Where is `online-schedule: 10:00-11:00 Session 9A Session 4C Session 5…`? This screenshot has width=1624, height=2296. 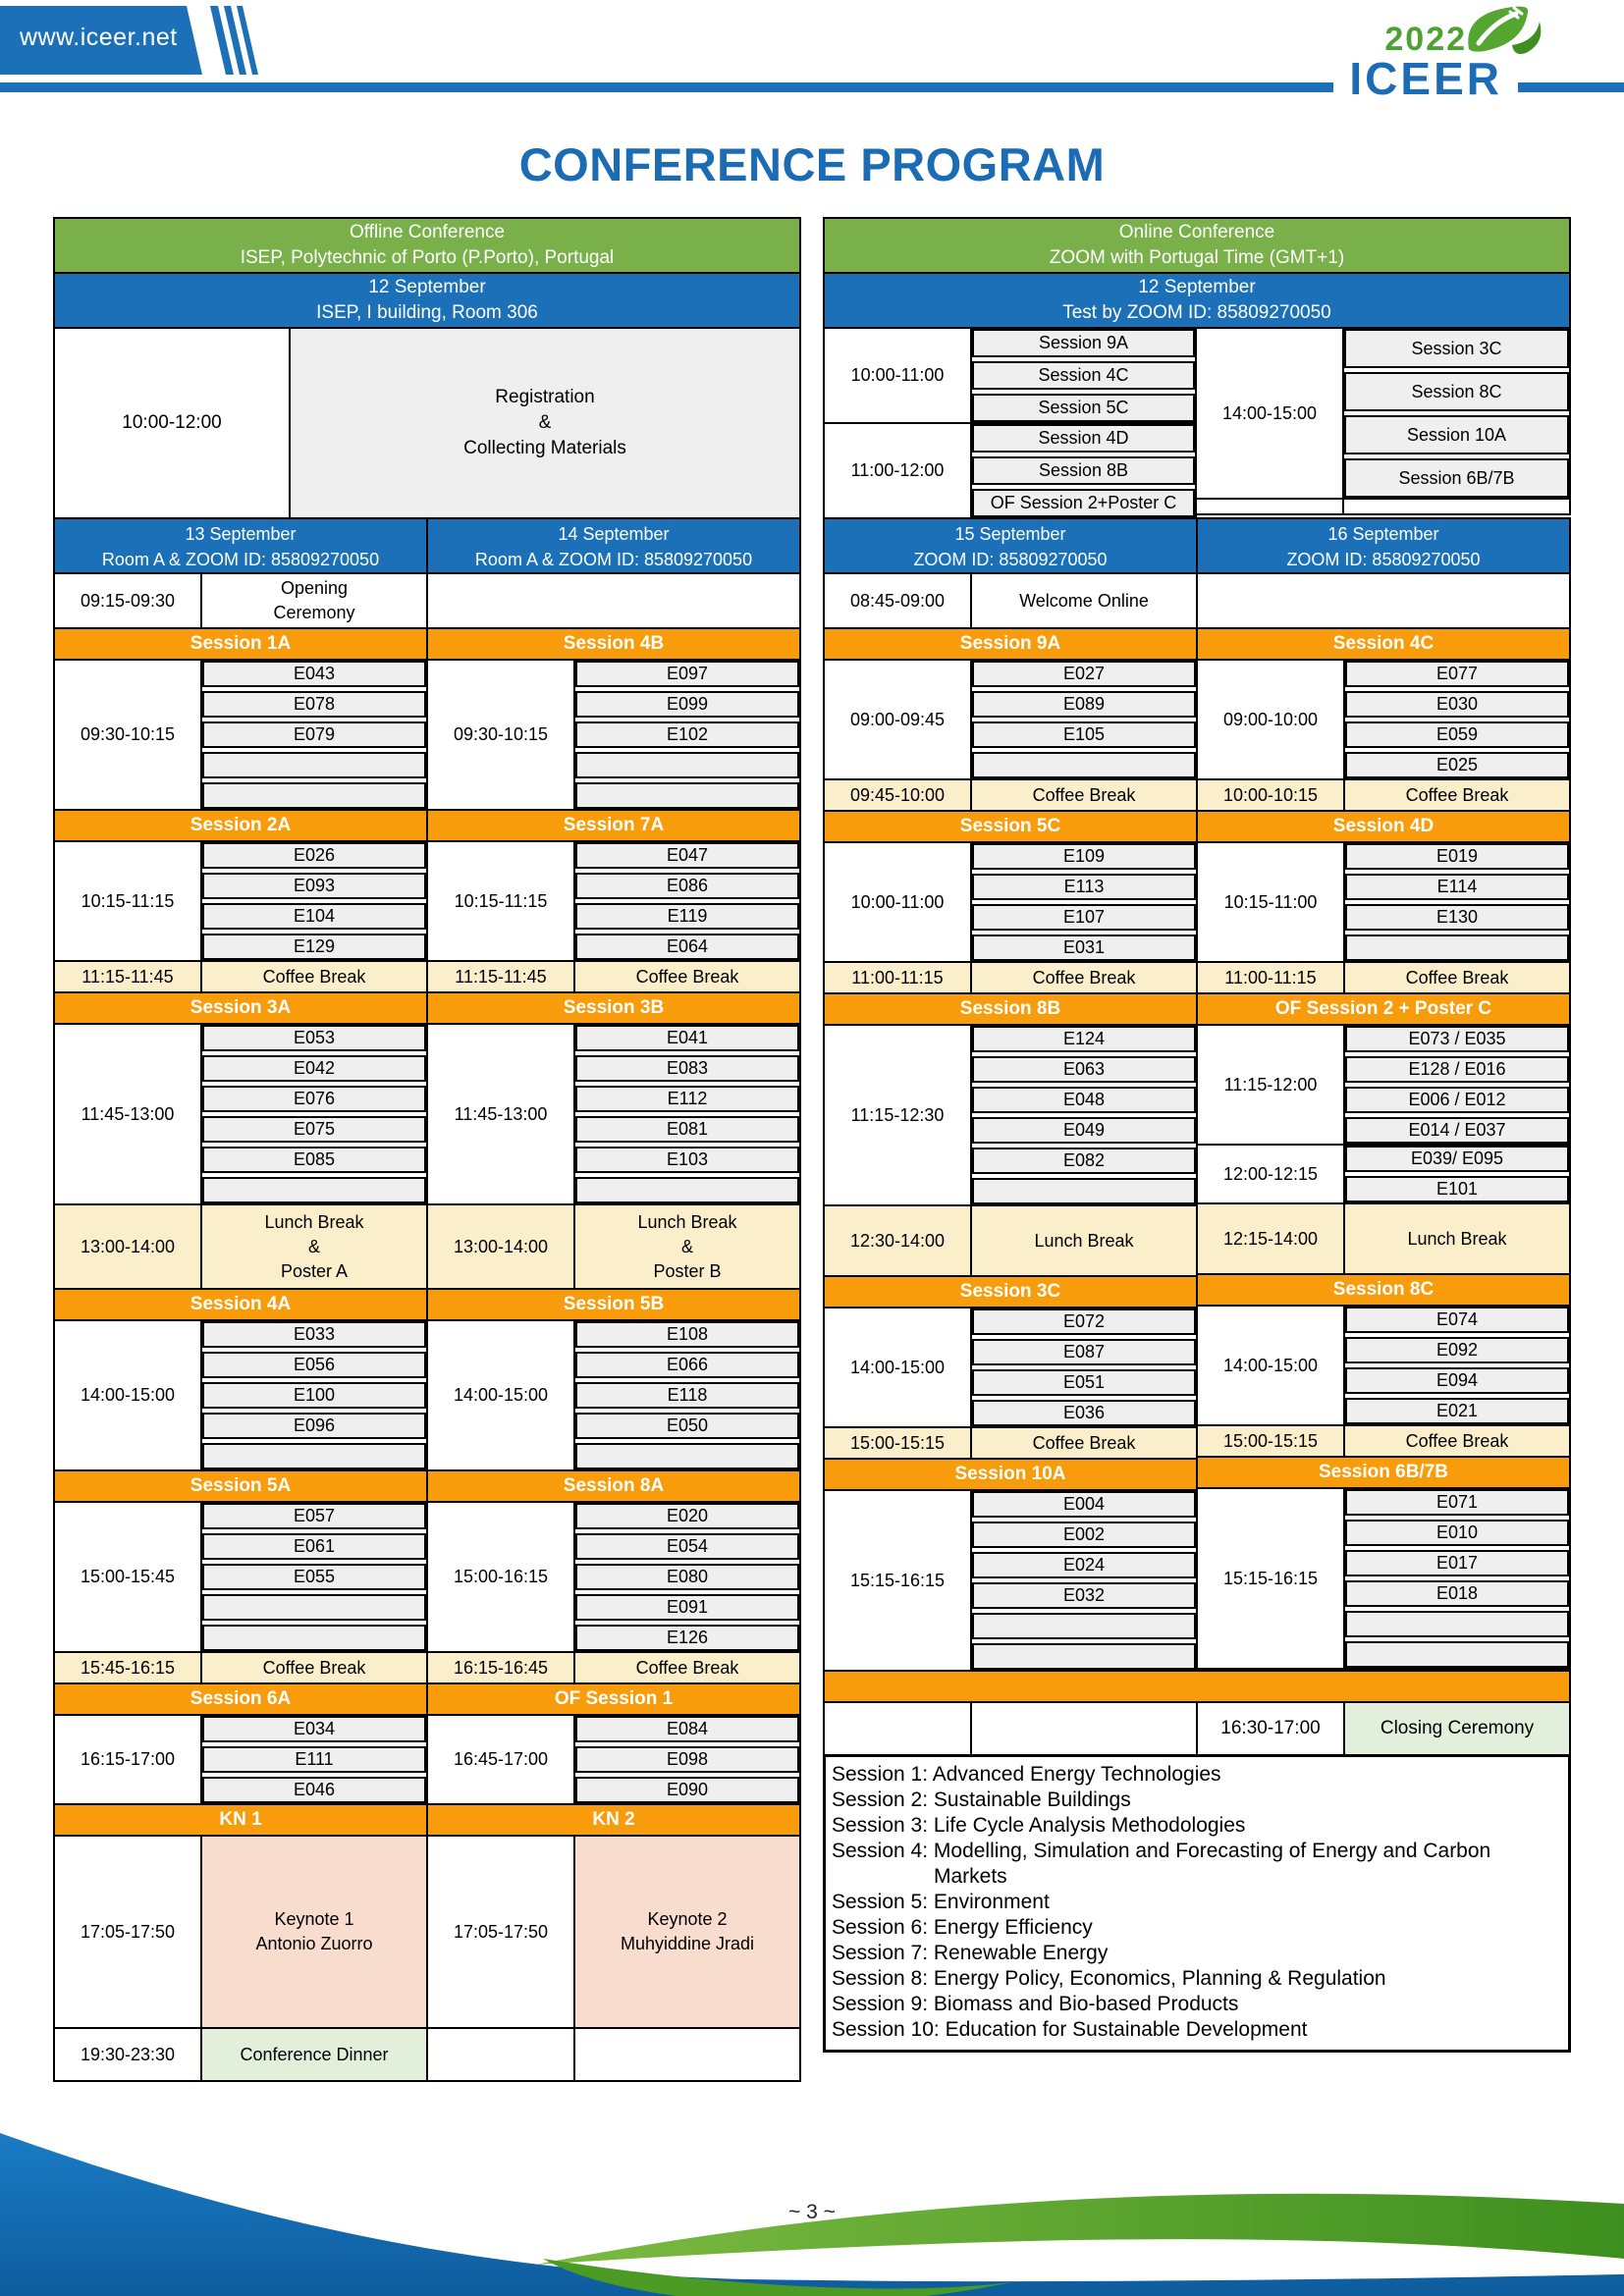 online-schedule: 10:00-11:00 Session 9A Session 4C Session 5… is located at coordinates (1197, 423).